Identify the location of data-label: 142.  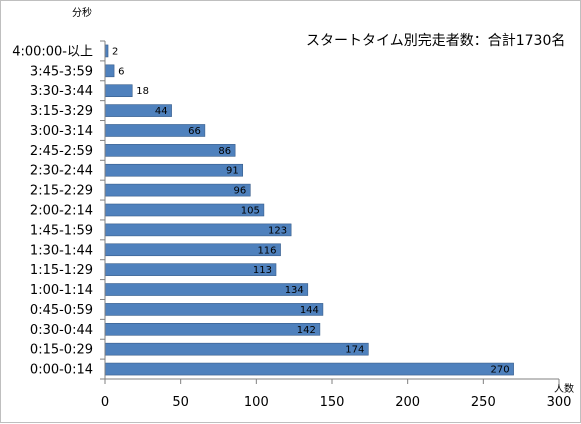
(306, 330).